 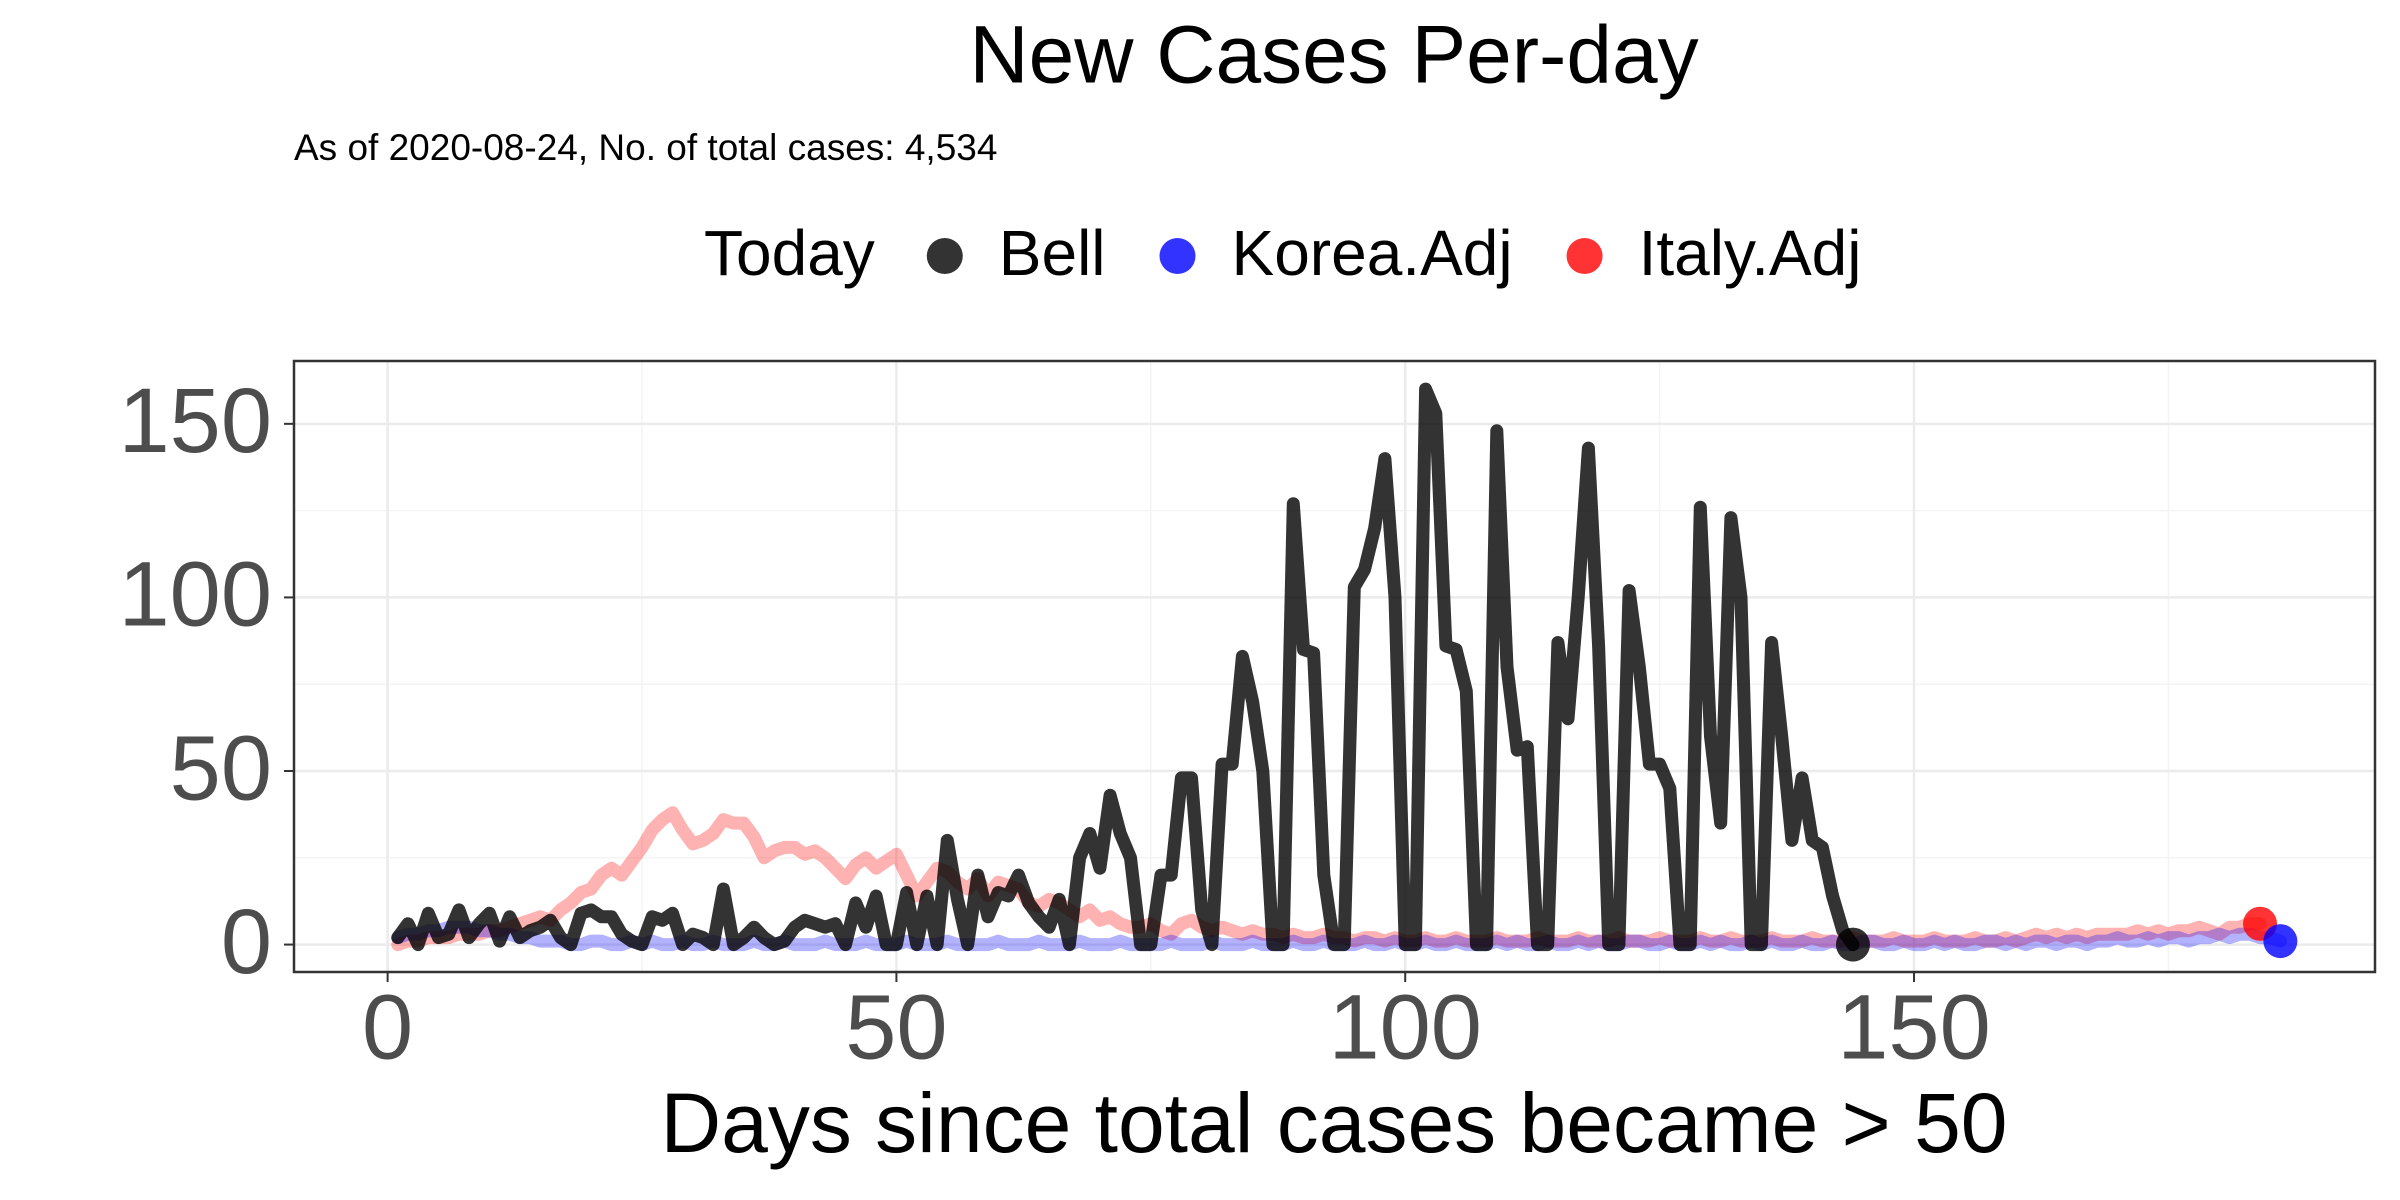 I want to click on y-tick-label: 50, so click(x=221, y=768).